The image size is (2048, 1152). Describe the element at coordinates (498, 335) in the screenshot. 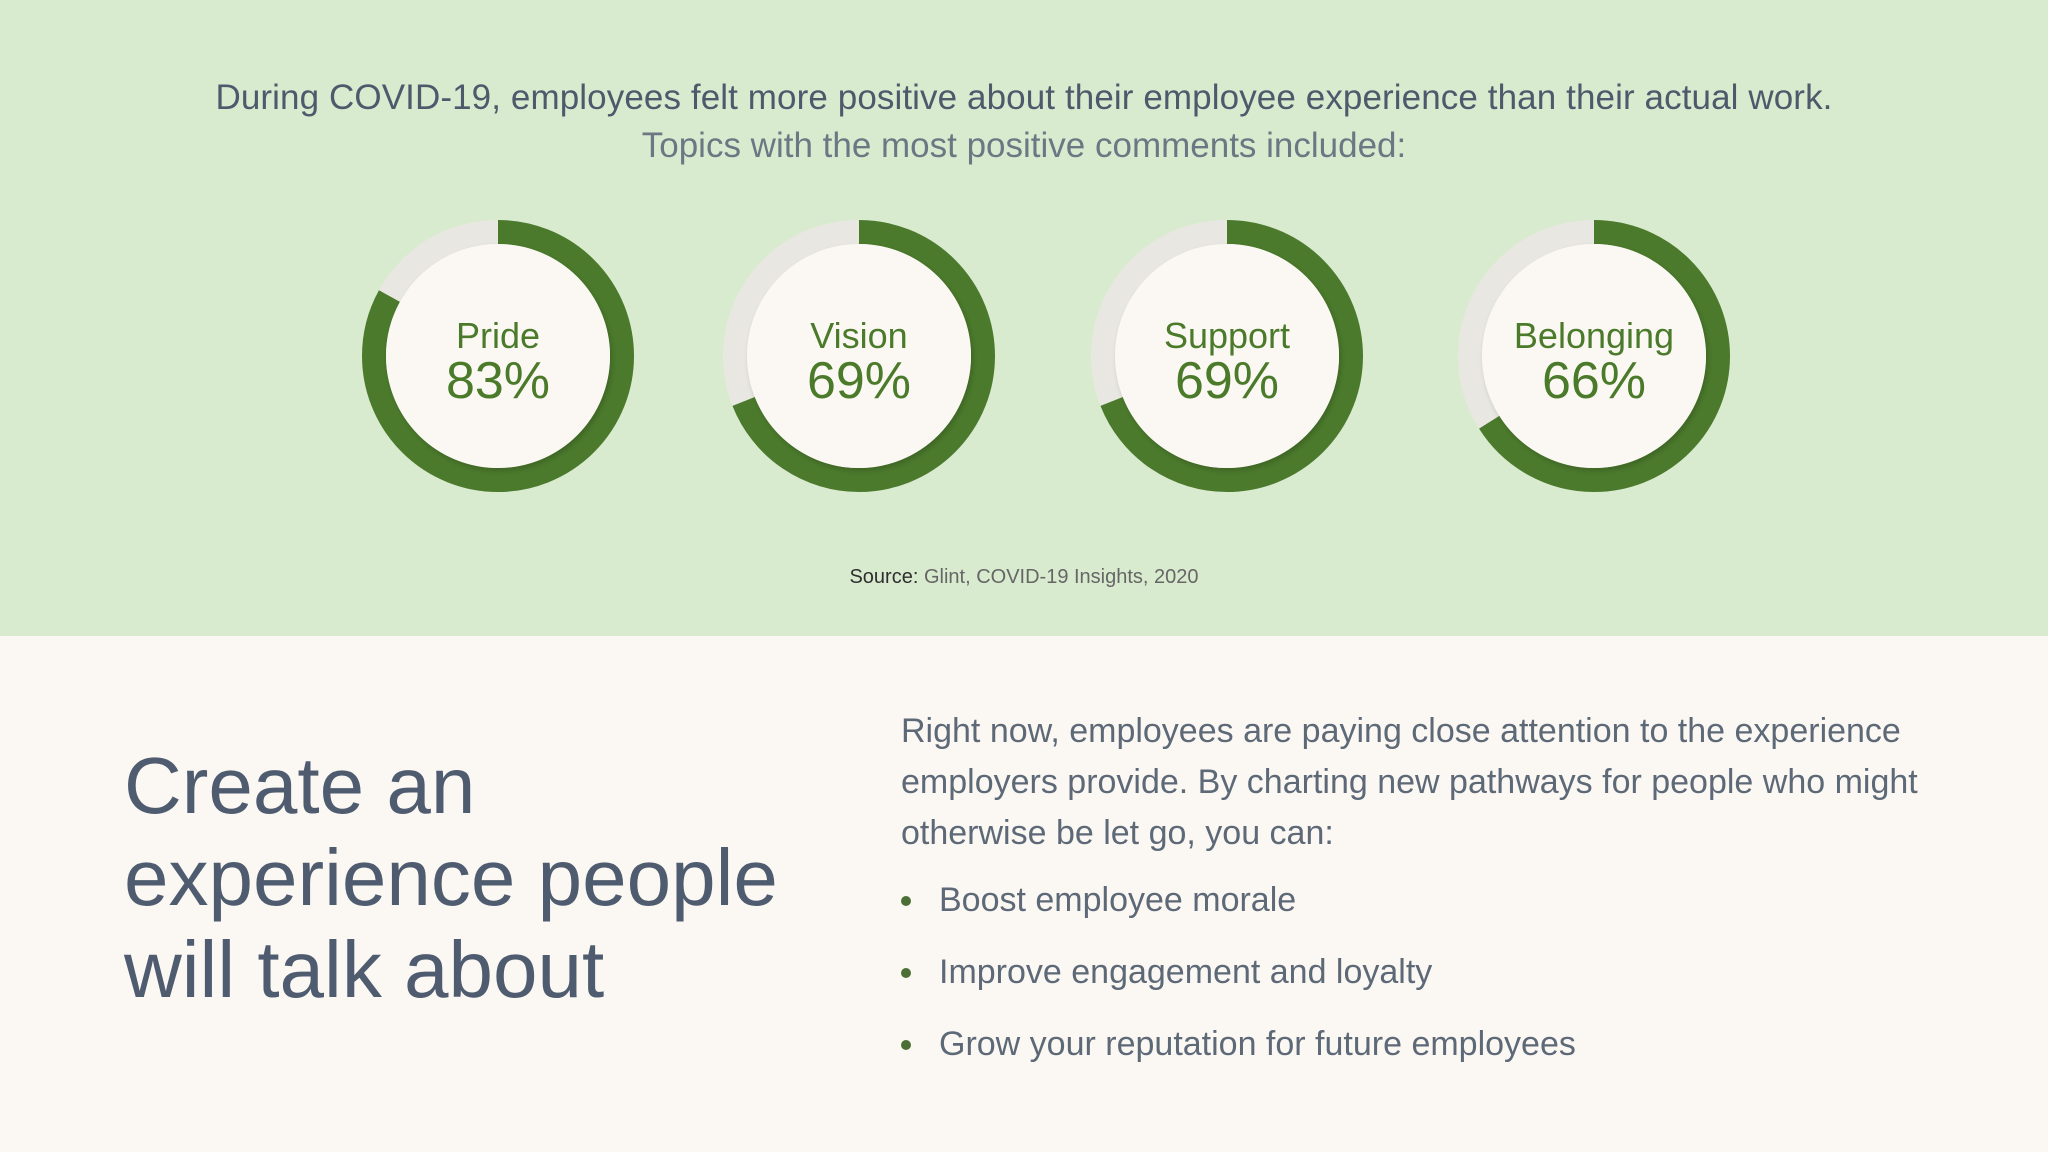

I see `donut-label: Pride` at that location.